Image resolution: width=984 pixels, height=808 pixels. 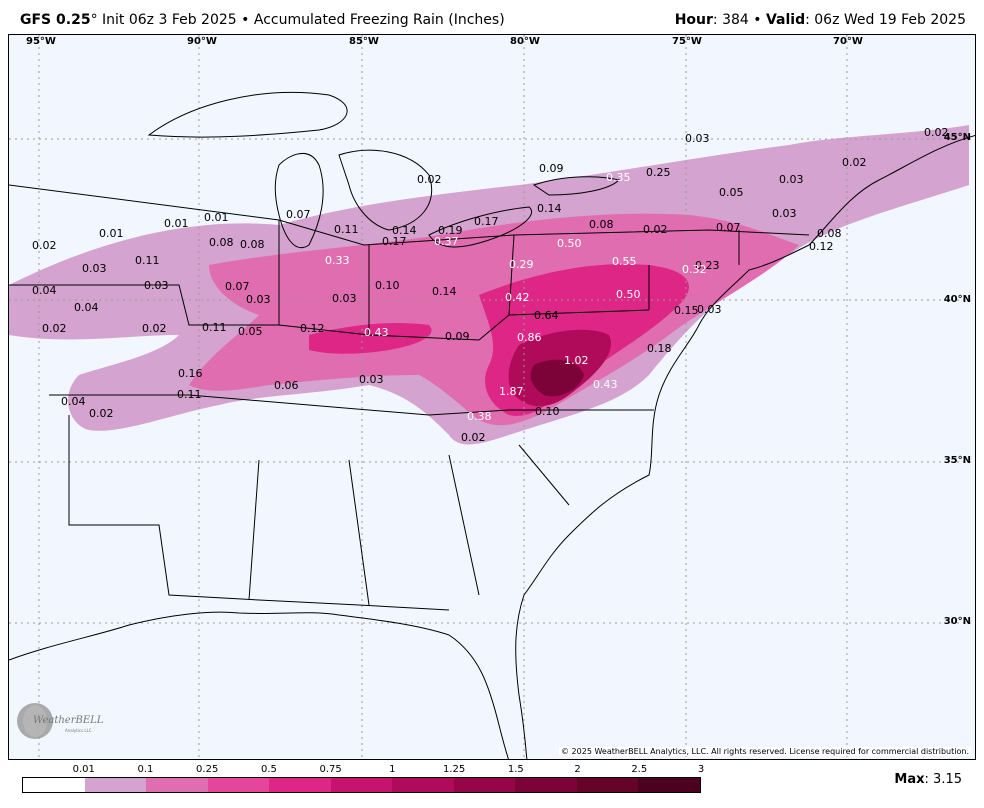 What do you see at coordinates (957, 299) in the screenshot?
I see `lat-label: 40°N` at bounding box center [957, 299].